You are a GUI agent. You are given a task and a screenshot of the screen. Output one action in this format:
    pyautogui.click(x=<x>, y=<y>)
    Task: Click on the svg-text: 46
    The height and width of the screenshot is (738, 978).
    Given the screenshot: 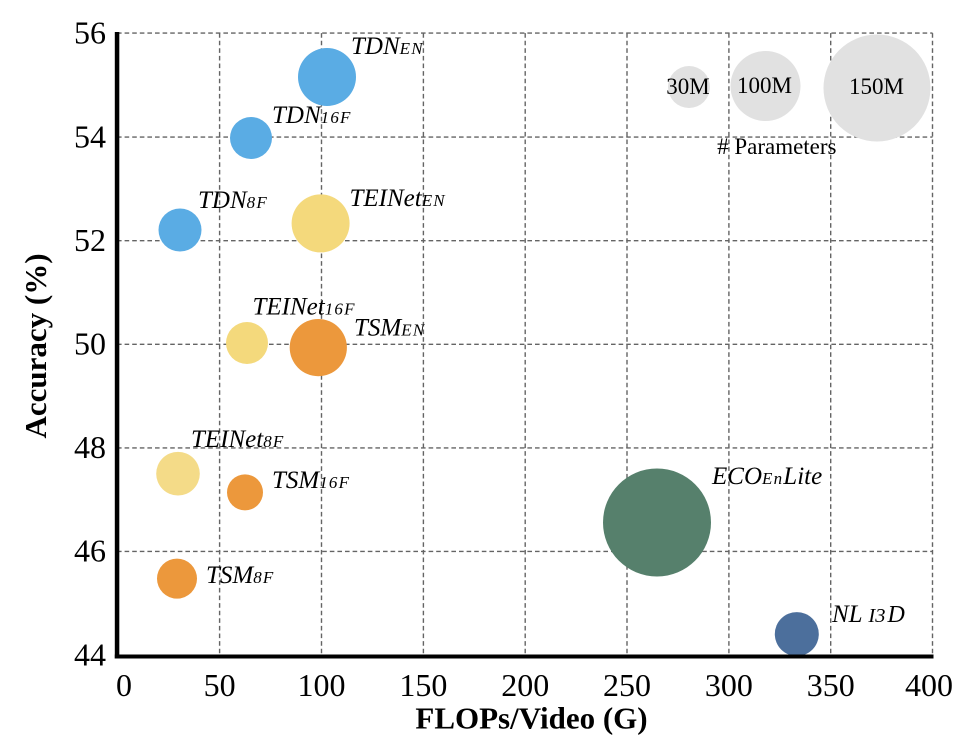 What is the action you would take?
    pyautogui.click(x=90, y=551)
    